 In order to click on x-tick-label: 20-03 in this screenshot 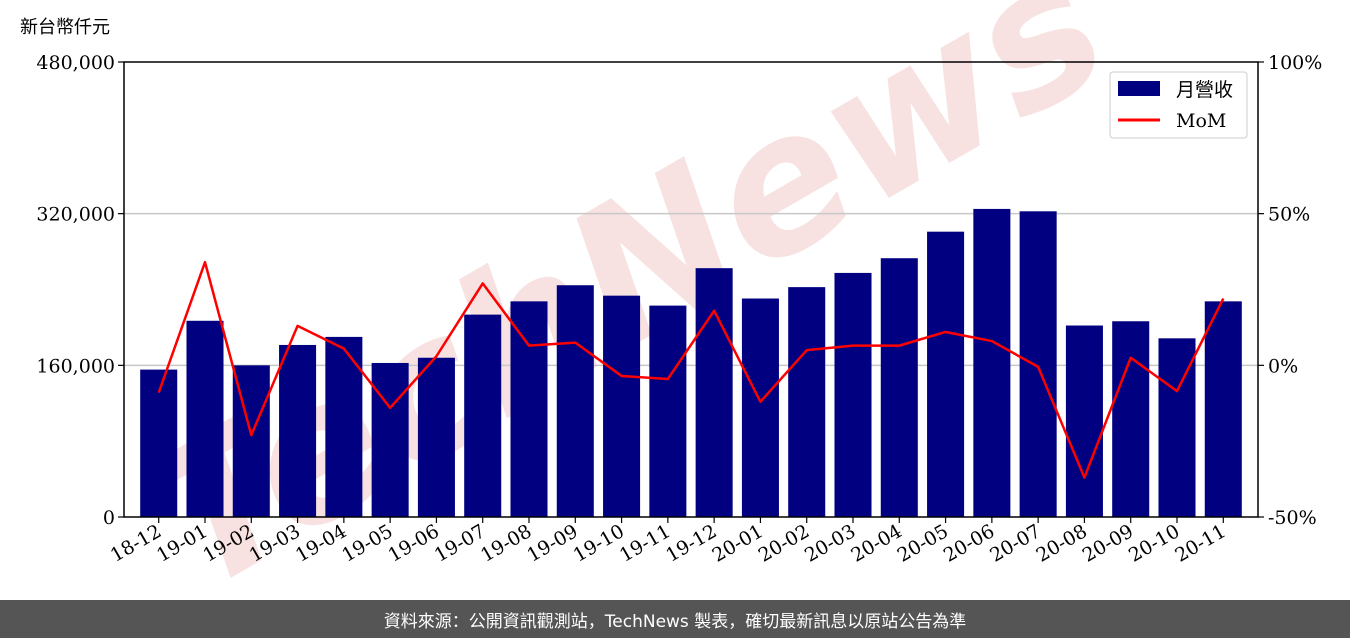, I will do `click(830, 543)`.